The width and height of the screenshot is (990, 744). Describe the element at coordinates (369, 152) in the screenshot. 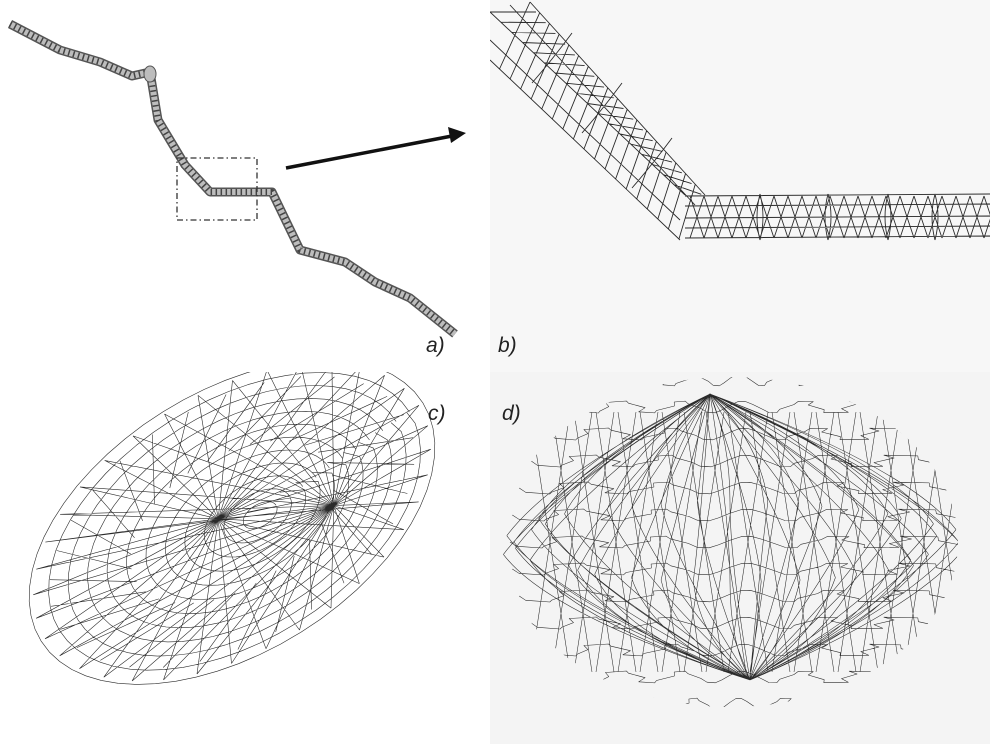

I see `zoom-arrow-line` at that location.